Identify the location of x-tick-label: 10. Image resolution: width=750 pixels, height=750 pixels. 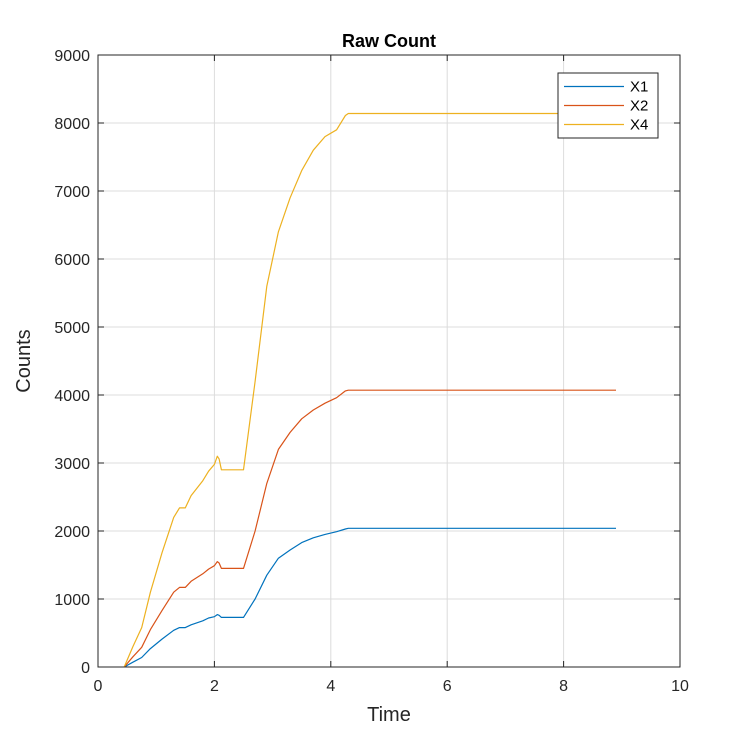
(680, 686).